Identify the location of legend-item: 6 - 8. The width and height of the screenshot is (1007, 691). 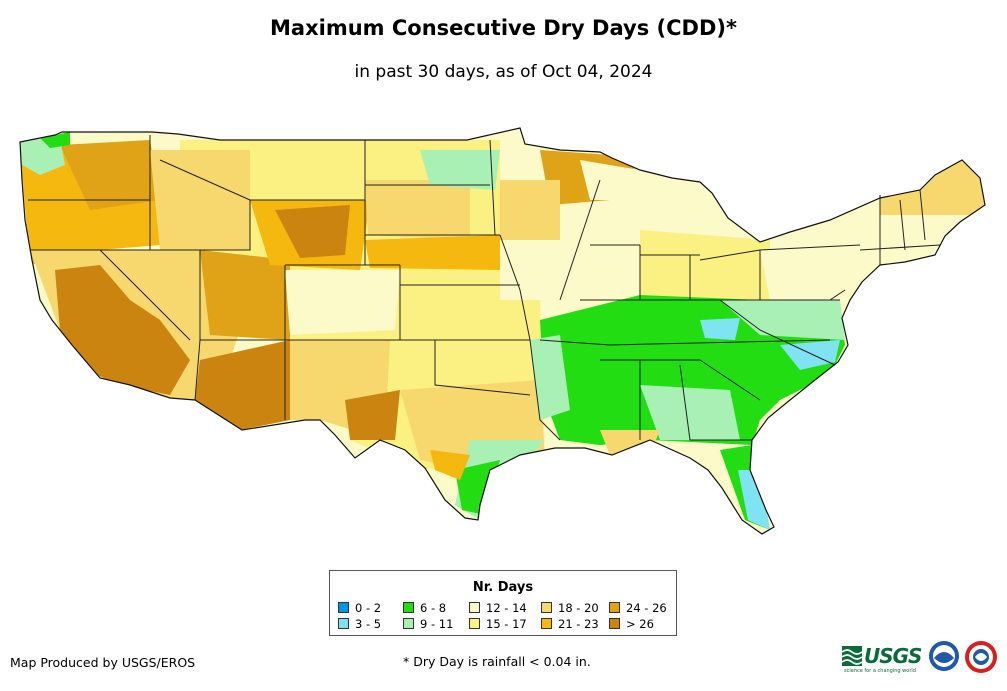
(424, 608).